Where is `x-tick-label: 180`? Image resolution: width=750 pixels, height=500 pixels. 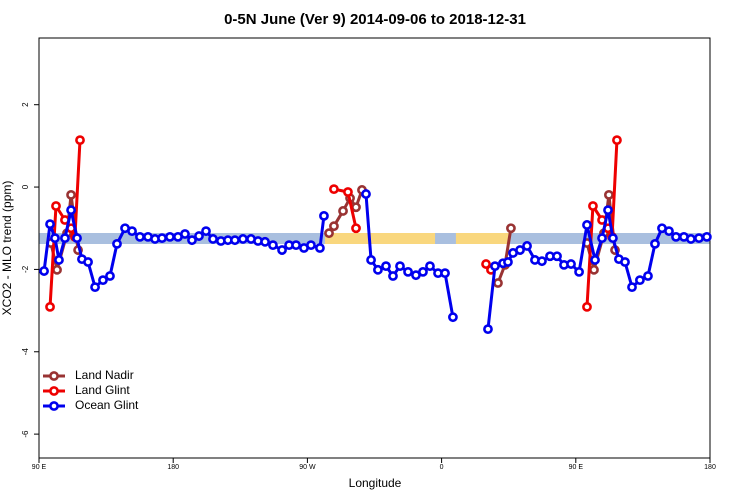
x-tick-label: 180 is located at coordinates (710, 467).